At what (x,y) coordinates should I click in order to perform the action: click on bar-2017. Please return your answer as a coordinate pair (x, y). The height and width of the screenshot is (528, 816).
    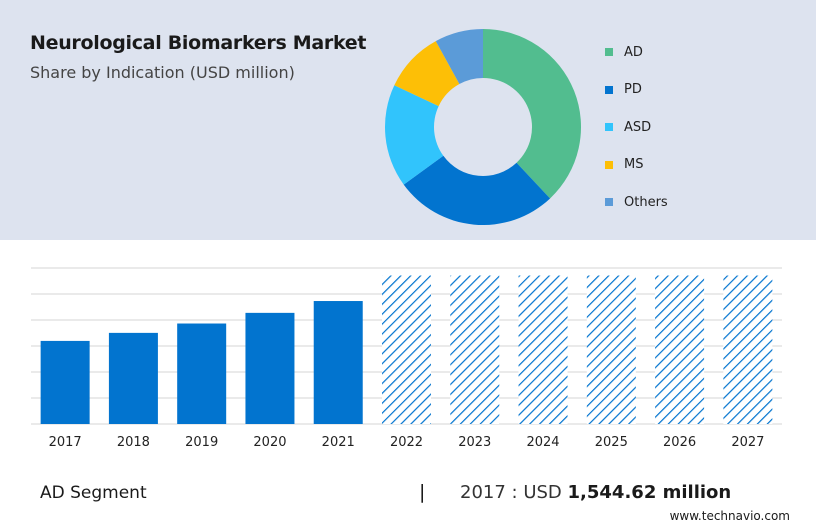
    Looking at the image, I should click on (65, 382).